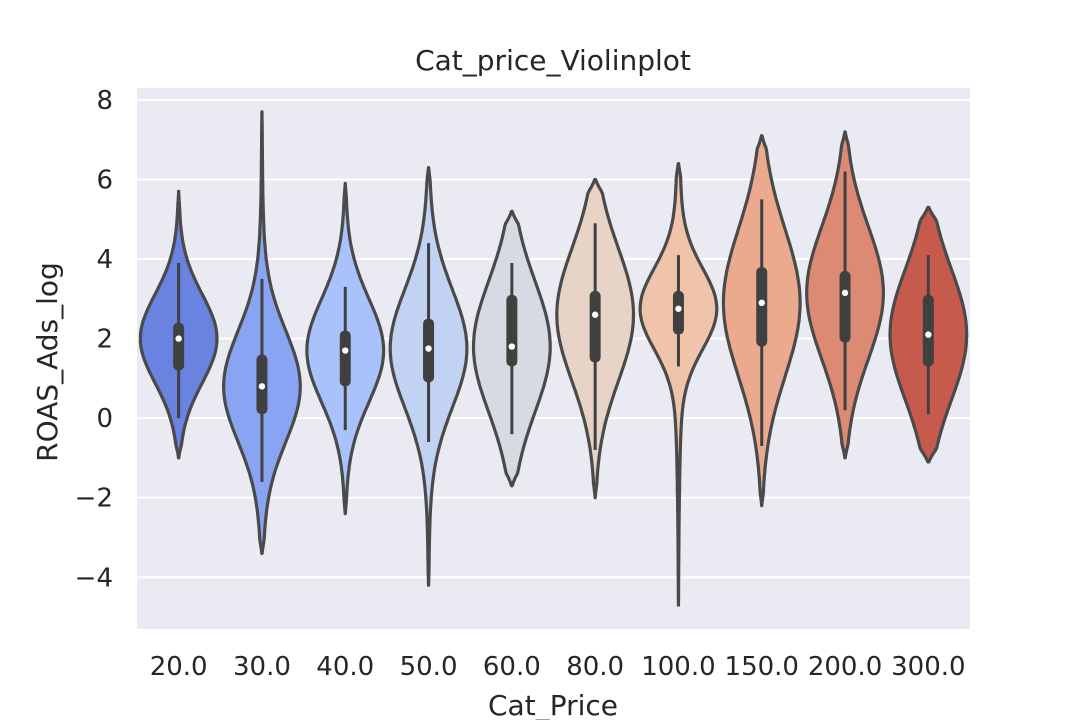 This screenshot has height=720, width=1080. I want to click on y-tick-label: 0, so click(104, 419).